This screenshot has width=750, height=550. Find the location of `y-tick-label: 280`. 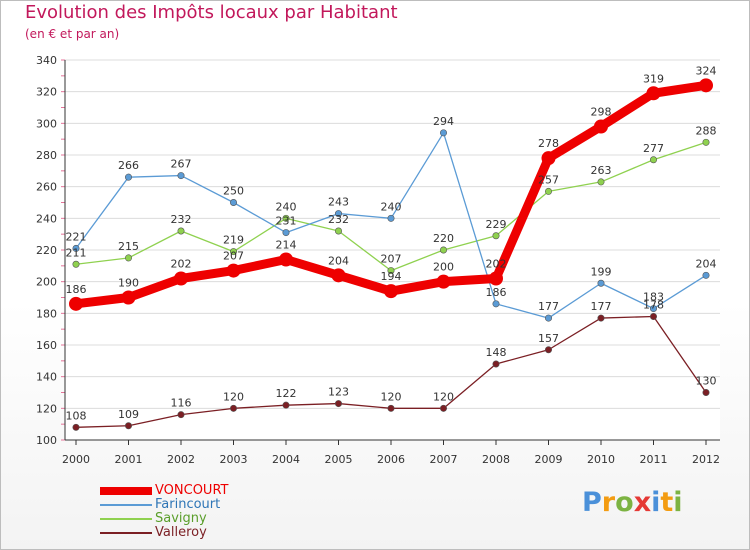

y-tick-label: 280 is located at coordinates (46, 155).